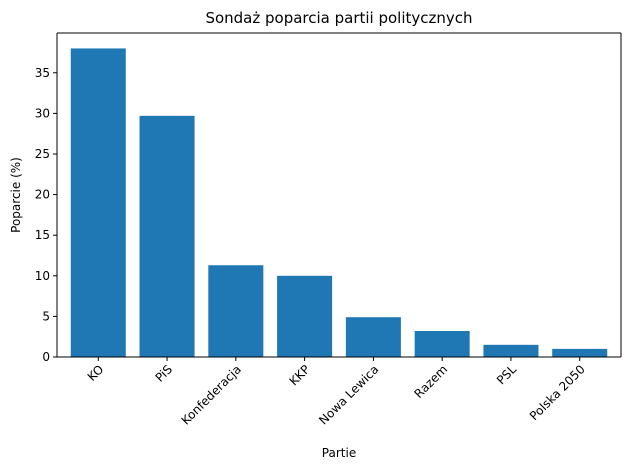 Image resolution: width=630 pixels, height=470 pixels. What do you see at coordinates (442, 344) in the screenshot?
I see `bar-razem` at bounding box center [442, 344].